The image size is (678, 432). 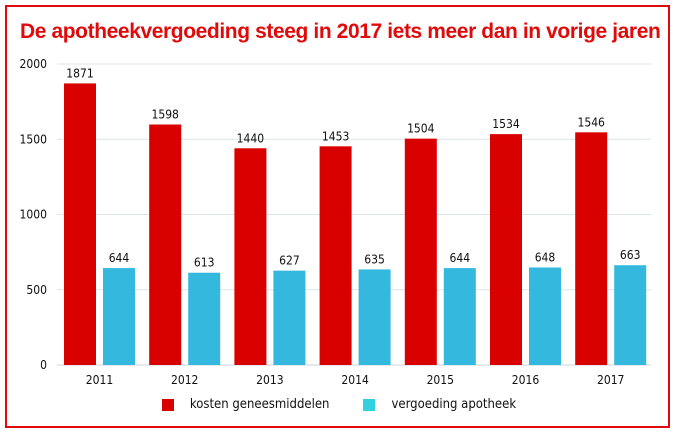 I want to click on data-label: 613, so click(x=204, y=263).